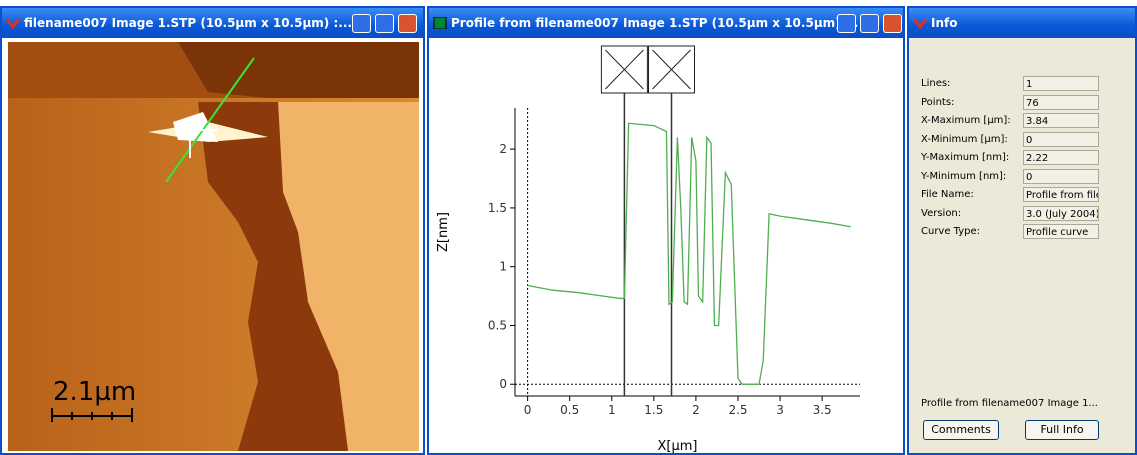 The width and height of the screenshot is (1137, 455). Describe the element at coordinates (1061, 194) in the screenshot. I see `info-value: Profile from file` at that location.